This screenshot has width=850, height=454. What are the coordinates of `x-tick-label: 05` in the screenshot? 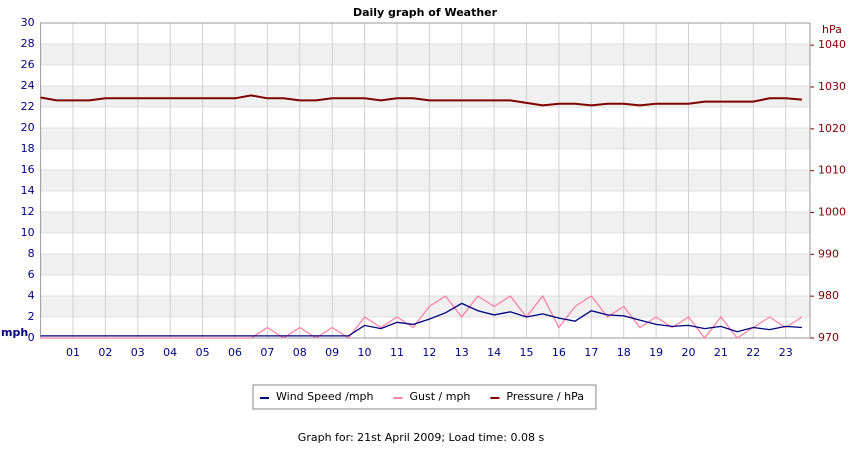 It's located at (203, 352).